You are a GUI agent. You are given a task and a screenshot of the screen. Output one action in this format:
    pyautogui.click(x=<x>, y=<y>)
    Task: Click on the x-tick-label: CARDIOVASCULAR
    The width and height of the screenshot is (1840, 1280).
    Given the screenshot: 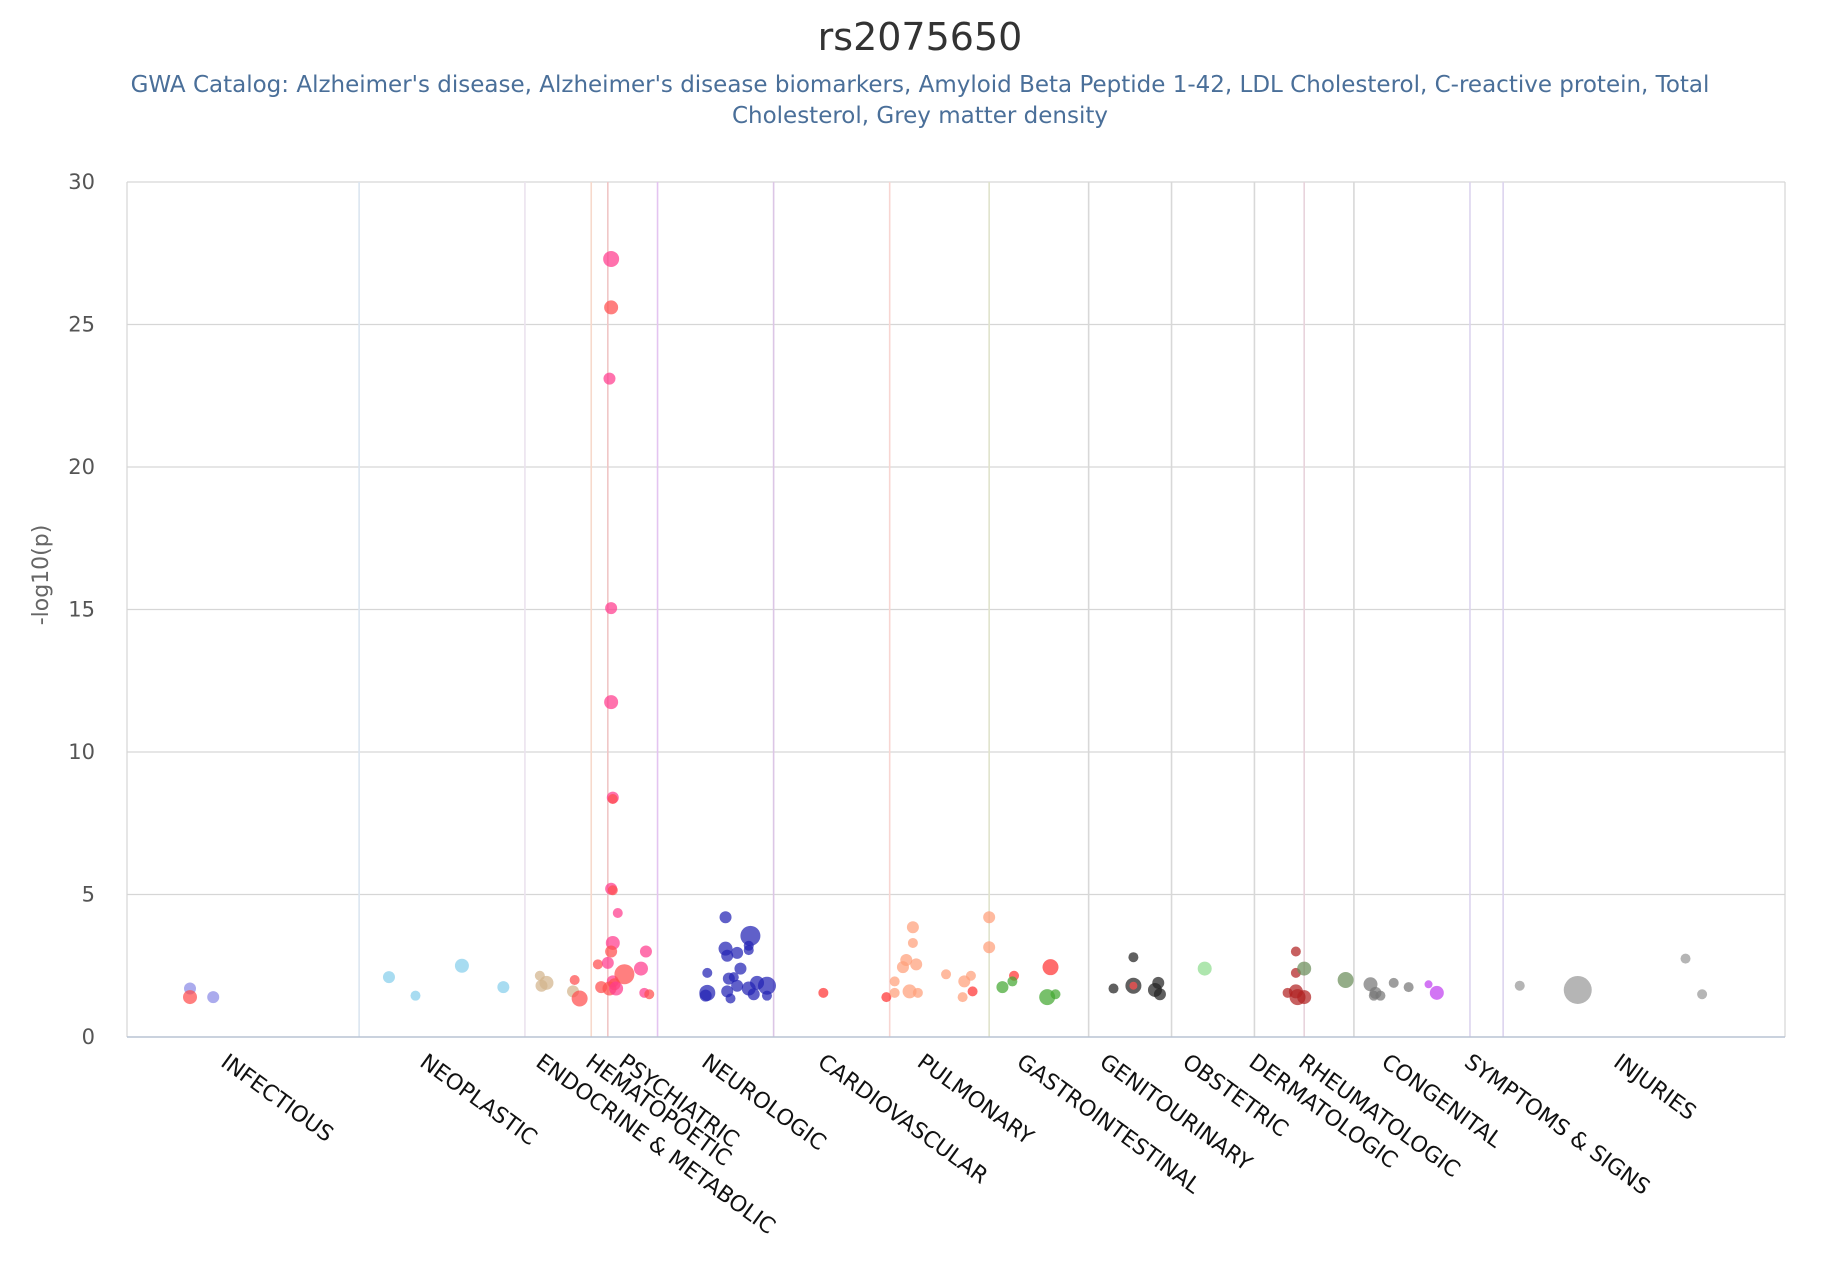 What is the action you would take?
    pyautogui.click(x=902, y=1120)
    